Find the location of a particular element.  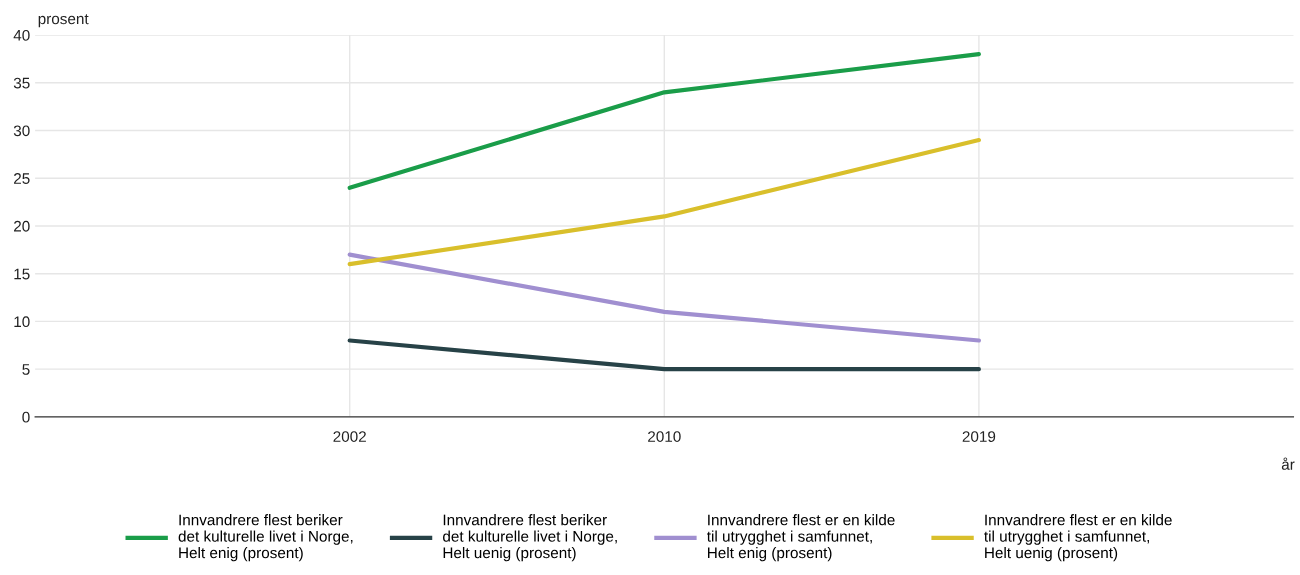

legend-label: Innvandrere flest er en kilde til utrygghet i samfunnet, Helt uenig (prosent) is located at coordinates (1078, 538).